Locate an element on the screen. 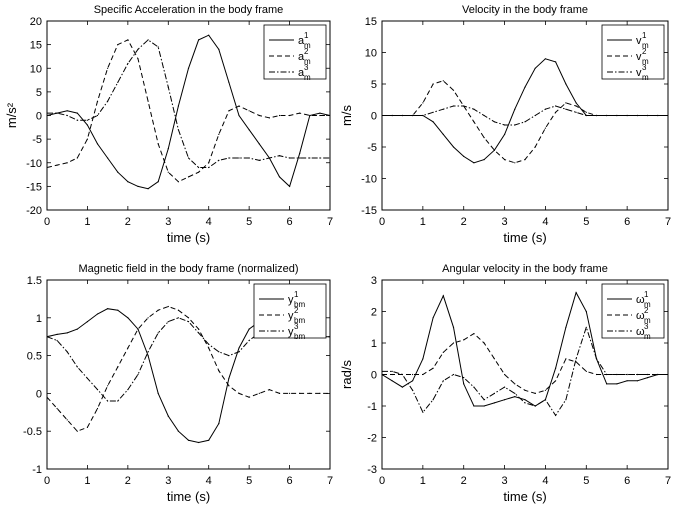 This screenshot has width=676, height=506. legend-label-3: y is located at coordinates (291, 332).